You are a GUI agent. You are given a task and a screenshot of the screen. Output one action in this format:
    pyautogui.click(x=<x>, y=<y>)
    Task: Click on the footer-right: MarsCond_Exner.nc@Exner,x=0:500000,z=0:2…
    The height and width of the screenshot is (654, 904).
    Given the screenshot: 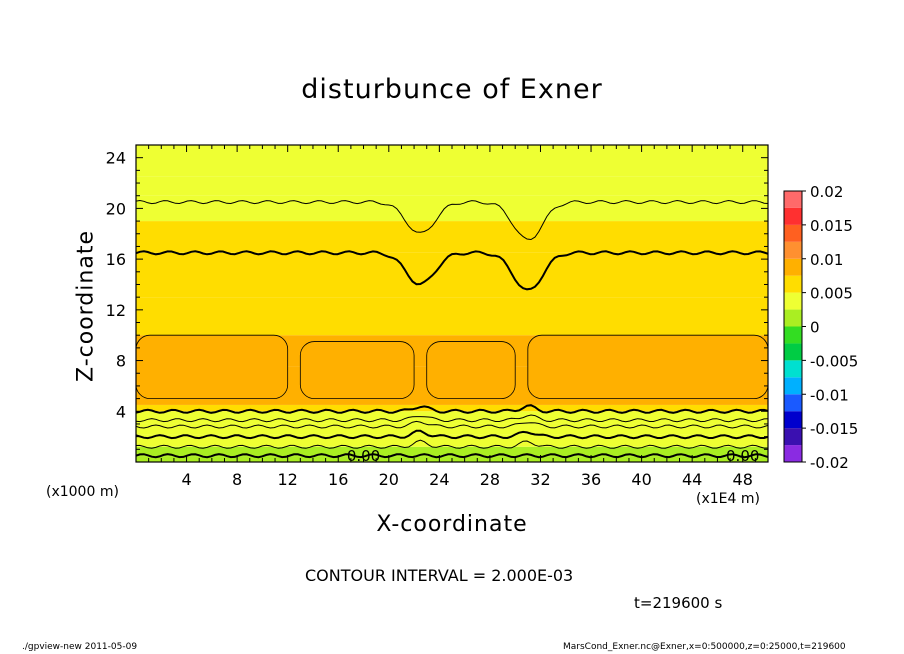 What is the action you would take?
    pyautogui.click(x=704, y=647)
    